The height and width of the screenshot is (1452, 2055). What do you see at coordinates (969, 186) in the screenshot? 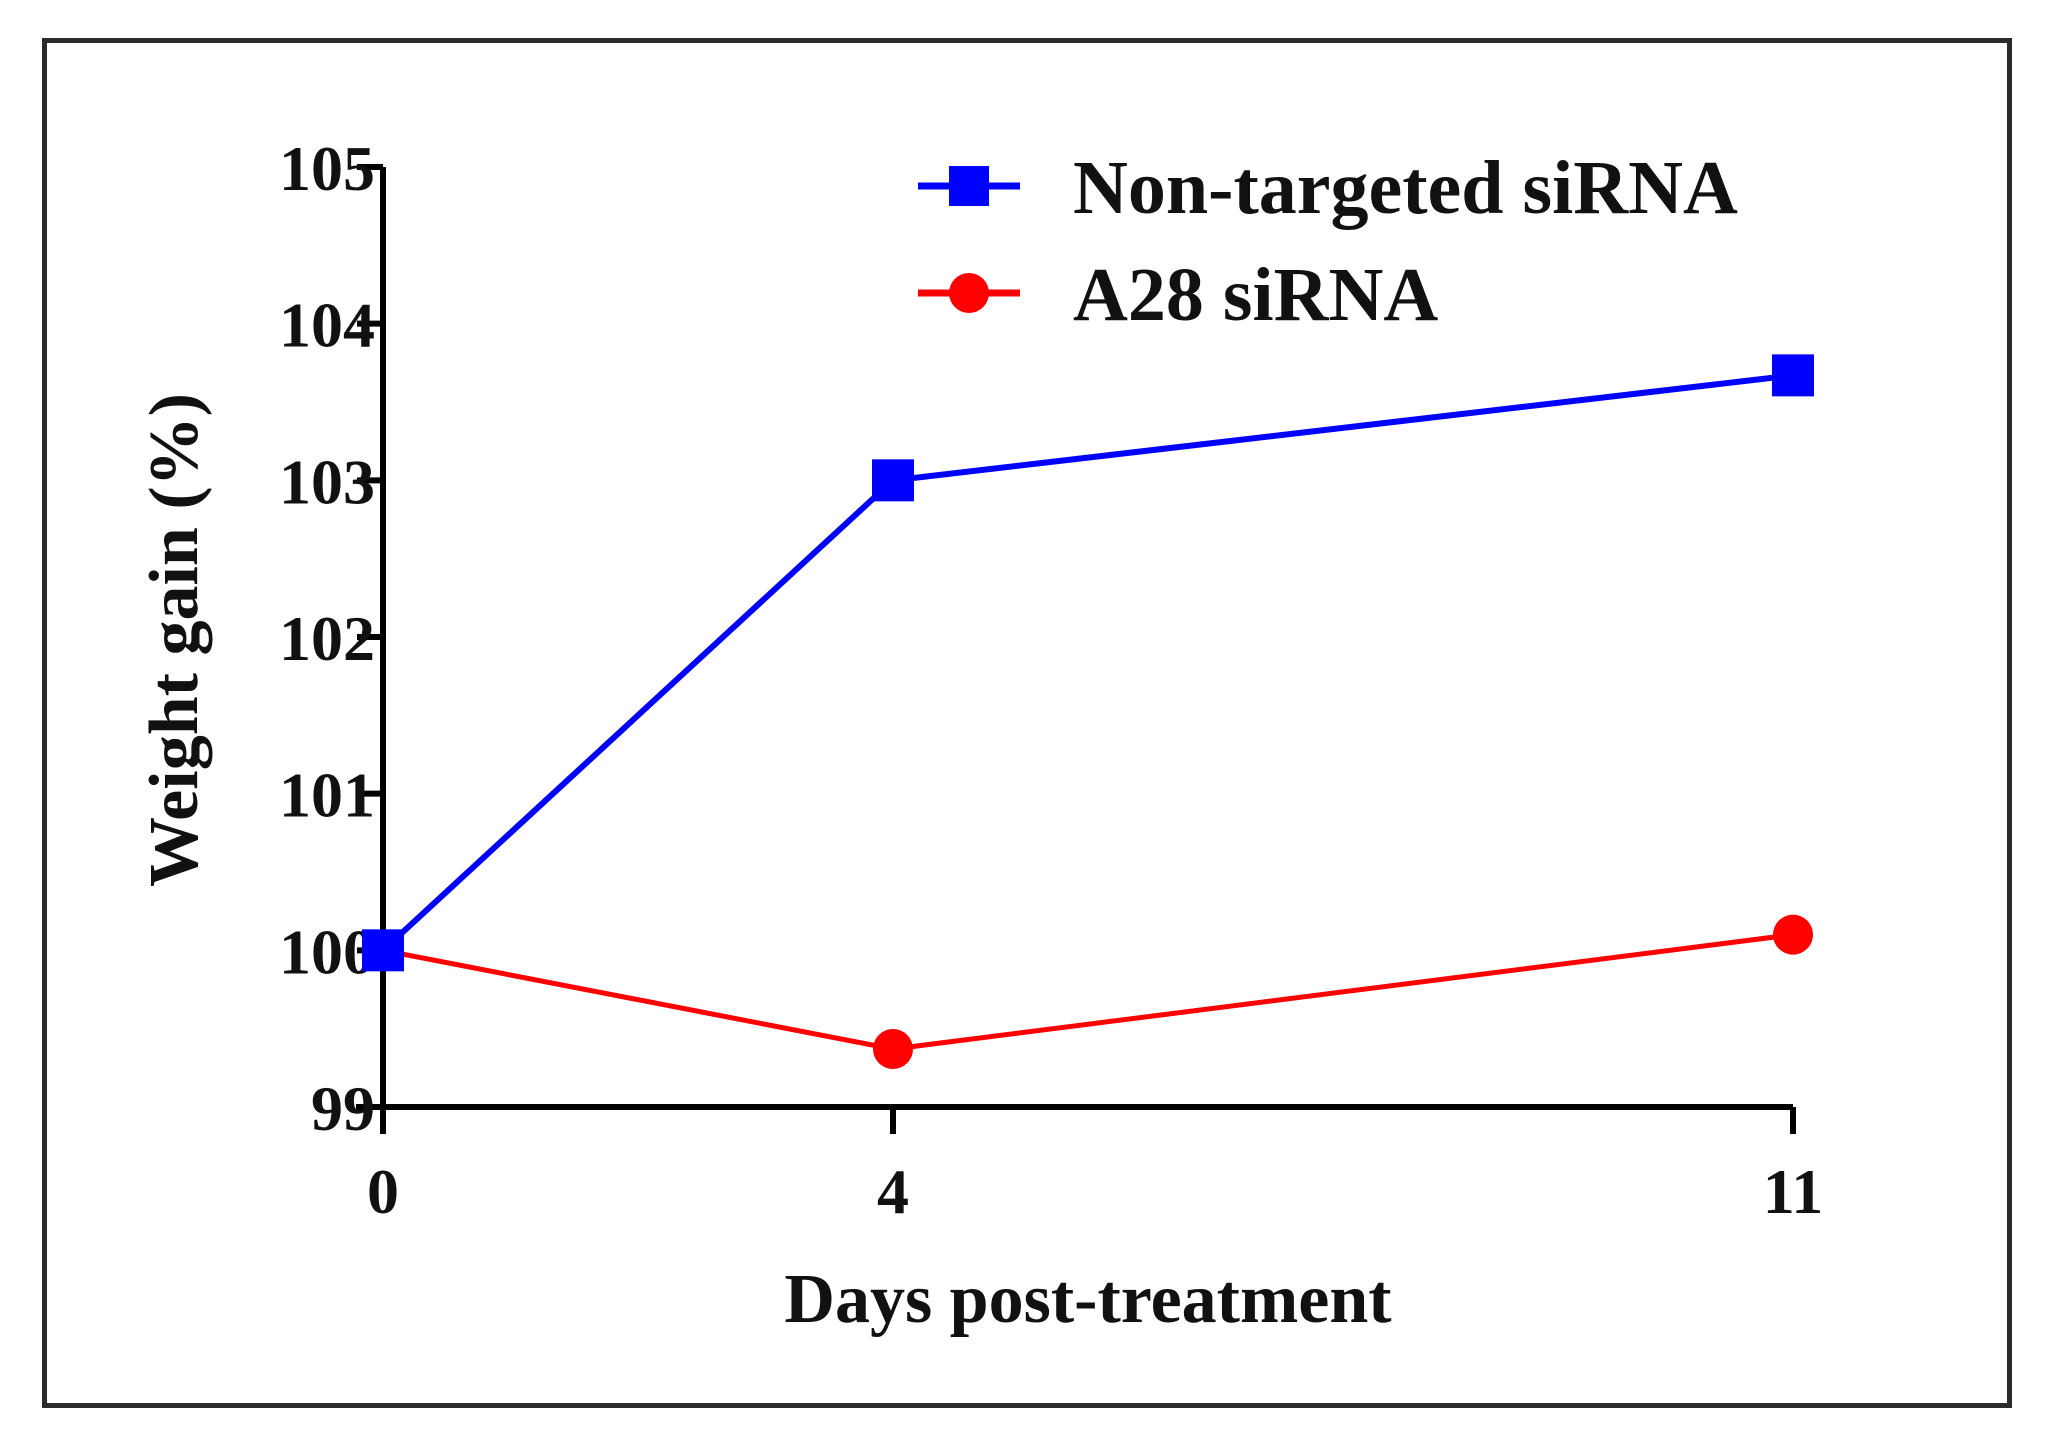
I see `legend-marker-square` at bounding box center [969, 186].